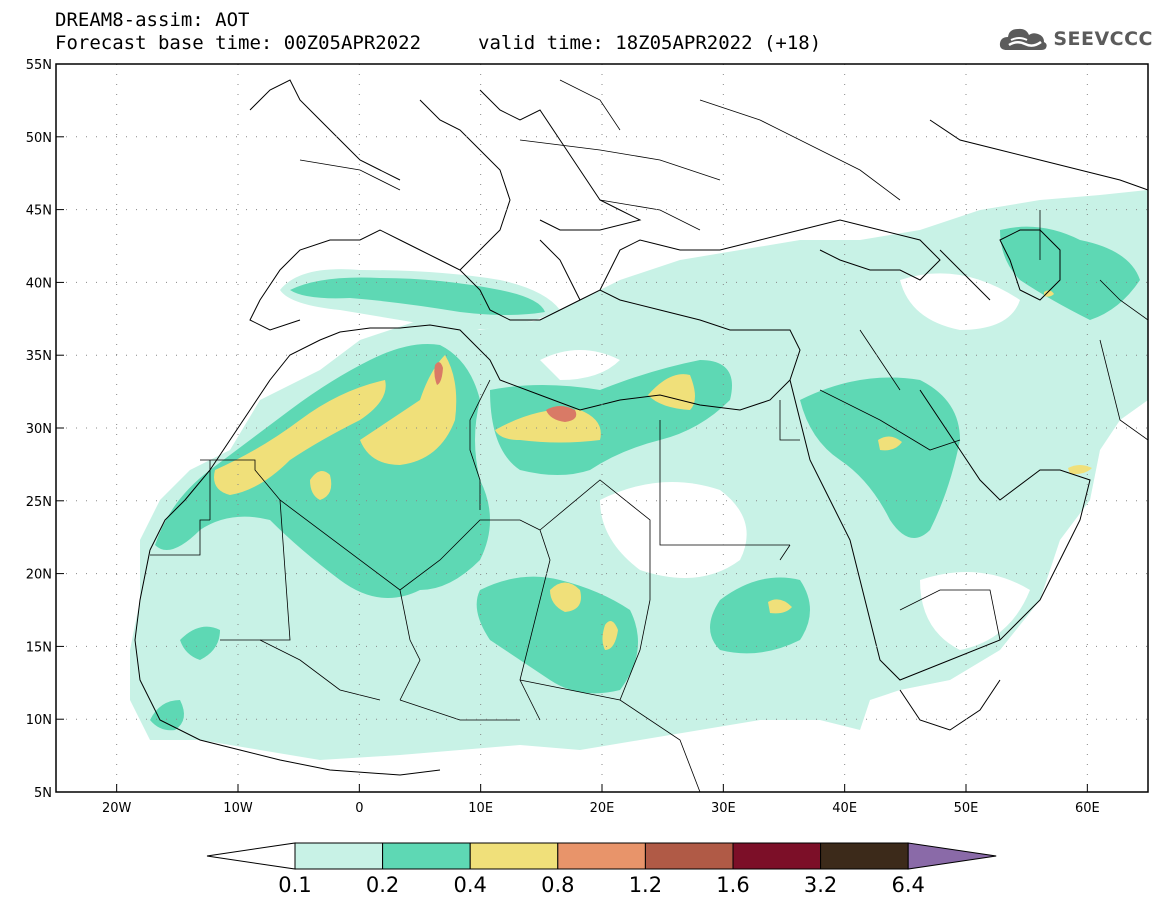  I want to click on cloud-icon, so click(1023, 39).